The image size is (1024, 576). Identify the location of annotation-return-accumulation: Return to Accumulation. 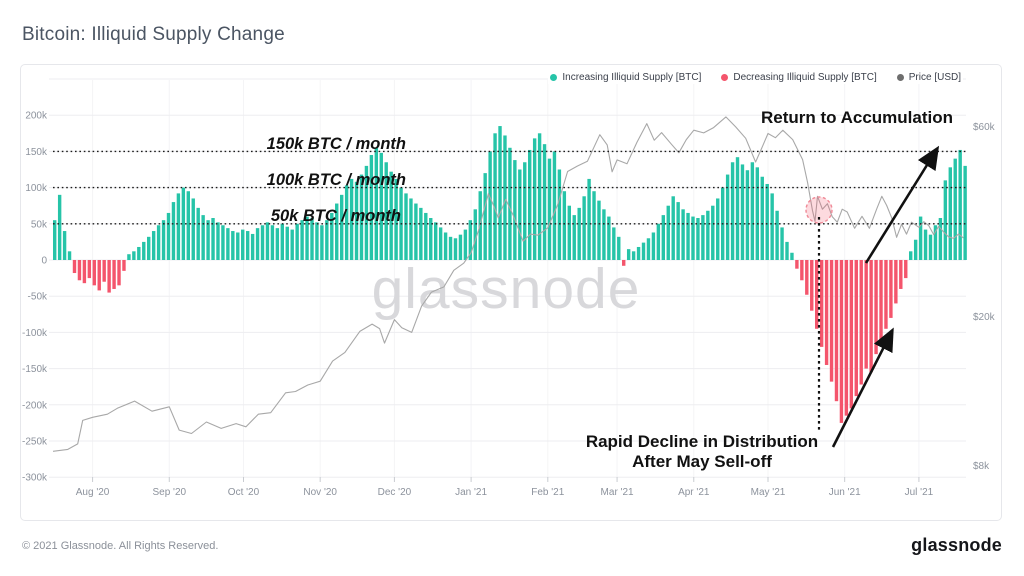
(857, 117).